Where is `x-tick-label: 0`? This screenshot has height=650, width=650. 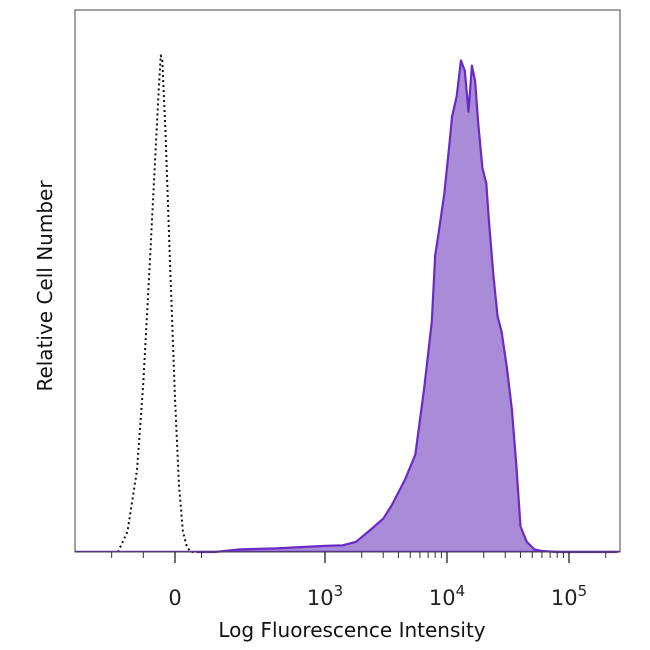
x-tick-label: 0 is located at coordinates (174, 598).